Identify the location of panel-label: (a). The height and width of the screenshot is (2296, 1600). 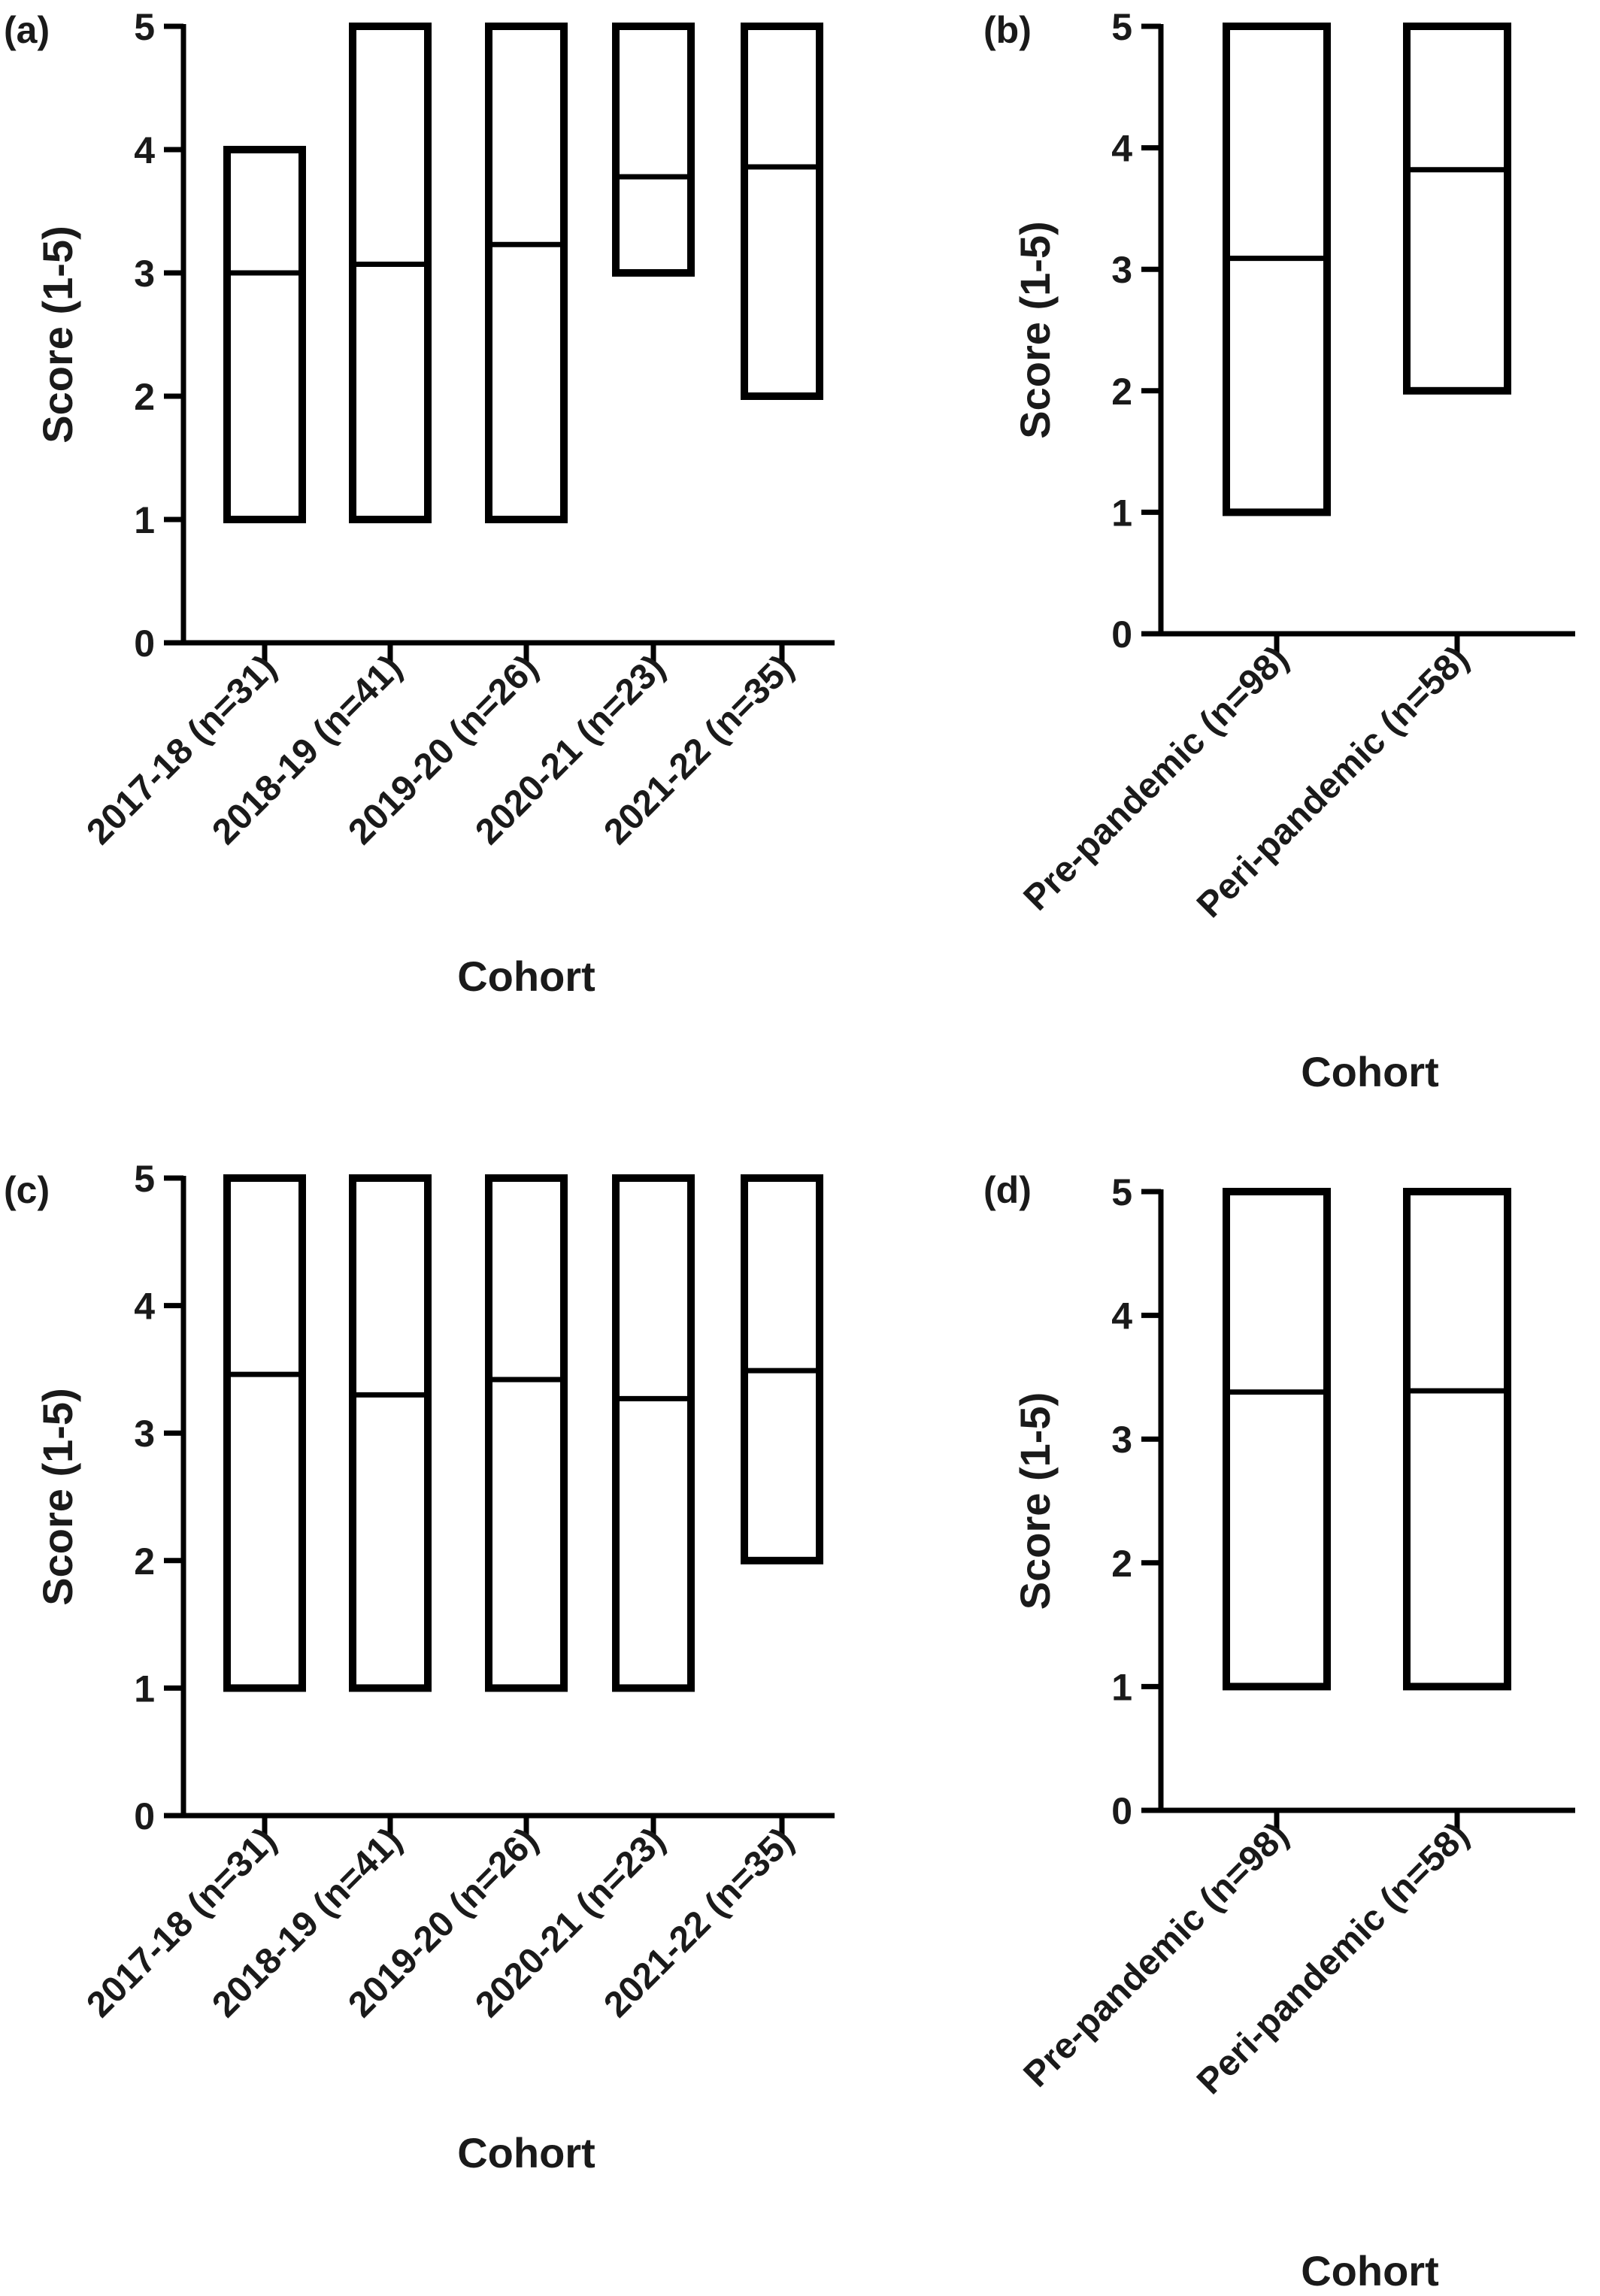
(27, 30).